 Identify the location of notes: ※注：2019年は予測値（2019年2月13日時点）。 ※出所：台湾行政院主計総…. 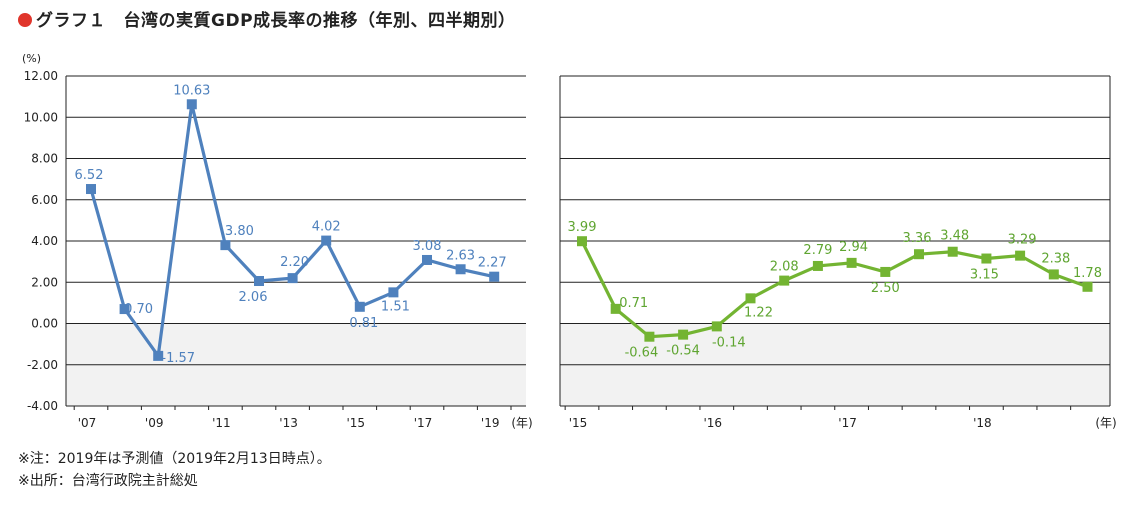
(174, 470).